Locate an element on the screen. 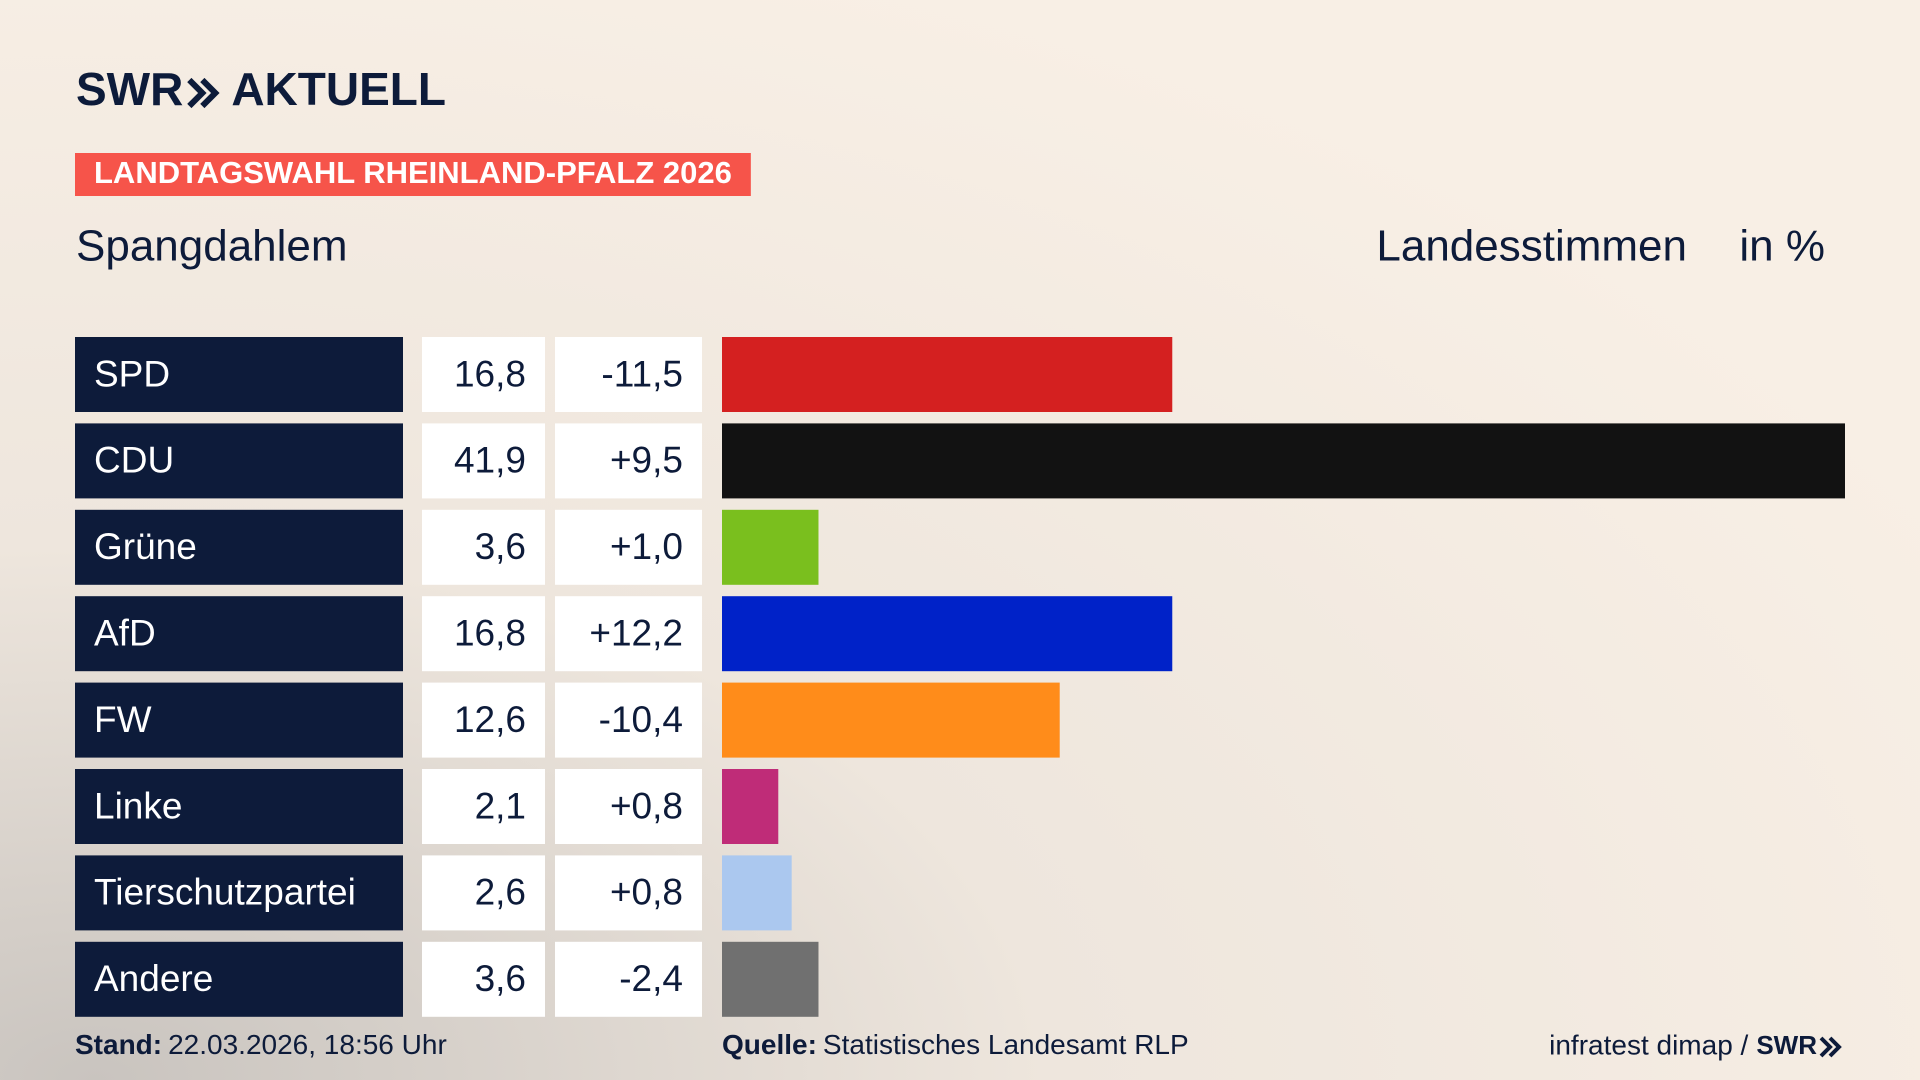 The width and height of the screenshot is (1920, 1080). credit-brand: SWR is located at coordinates (1786, 1045).